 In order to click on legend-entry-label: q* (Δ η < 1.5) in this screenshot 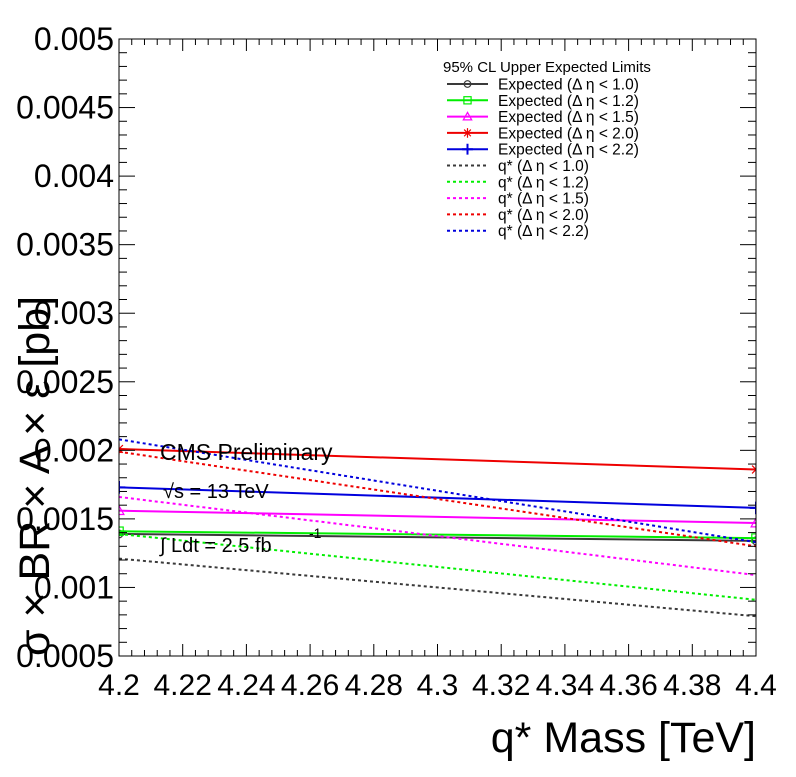, I will do `click(543, 199)`.